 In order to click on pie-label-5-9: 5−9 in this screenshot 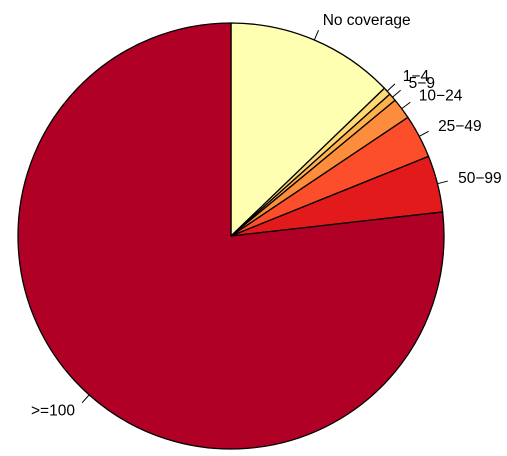, I will do `click(422, 83)`.